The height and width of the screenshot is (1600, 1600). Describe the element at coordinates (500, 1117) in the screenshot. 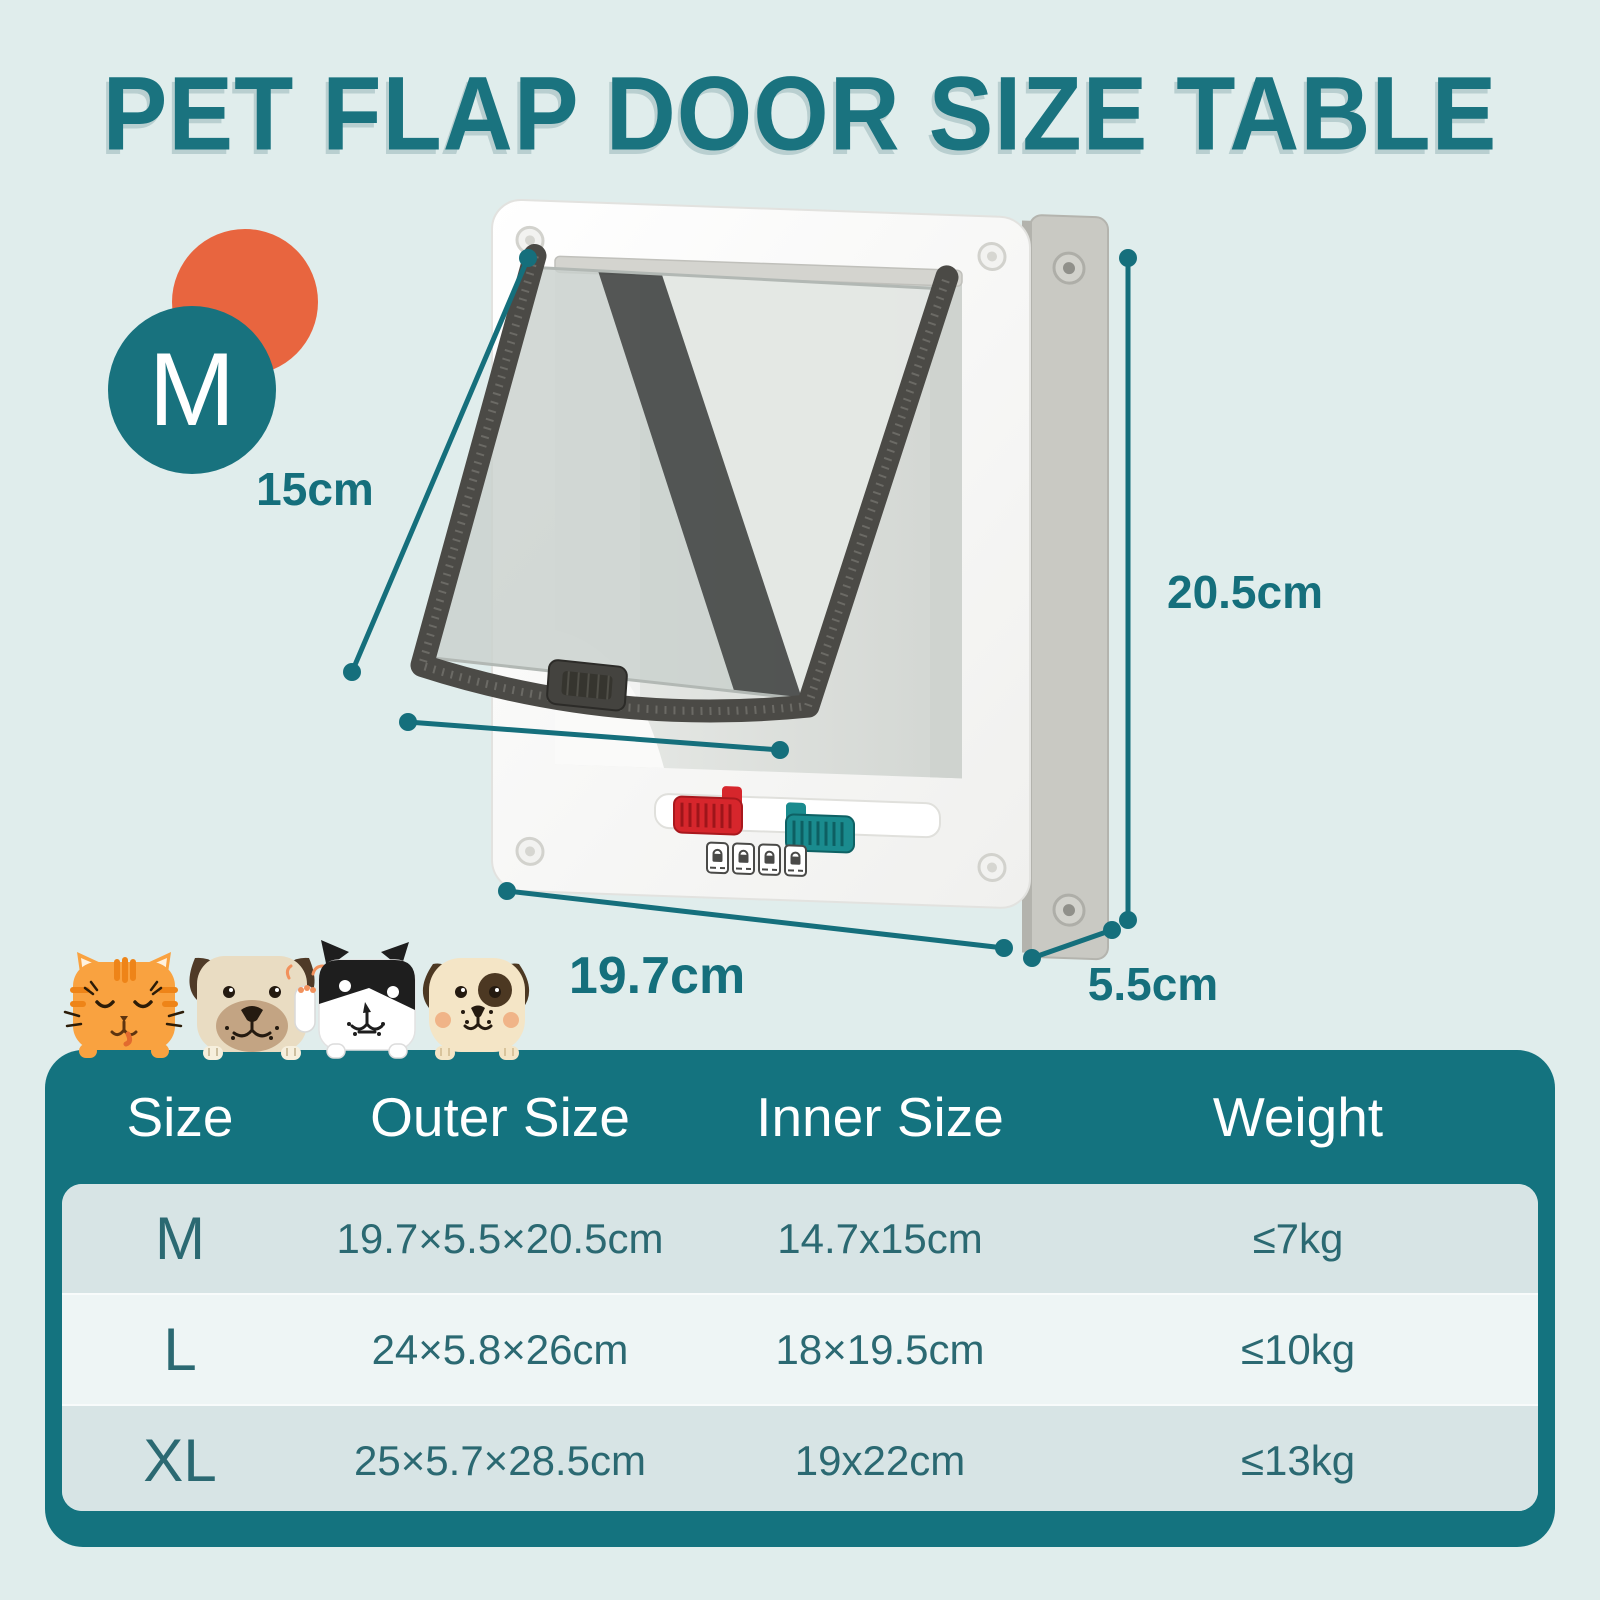

I see `header-outer: Outer Size` at that location.